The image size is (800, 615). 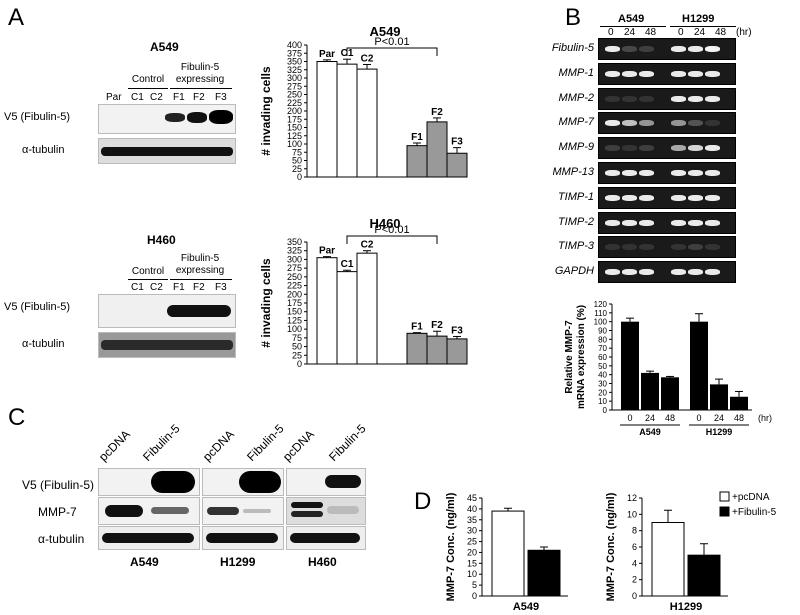 What do you see at coordinates (114, 445) in the screenshot?
I see `panelc-lane-label: pcDNA` at bounding box center [114, 445].